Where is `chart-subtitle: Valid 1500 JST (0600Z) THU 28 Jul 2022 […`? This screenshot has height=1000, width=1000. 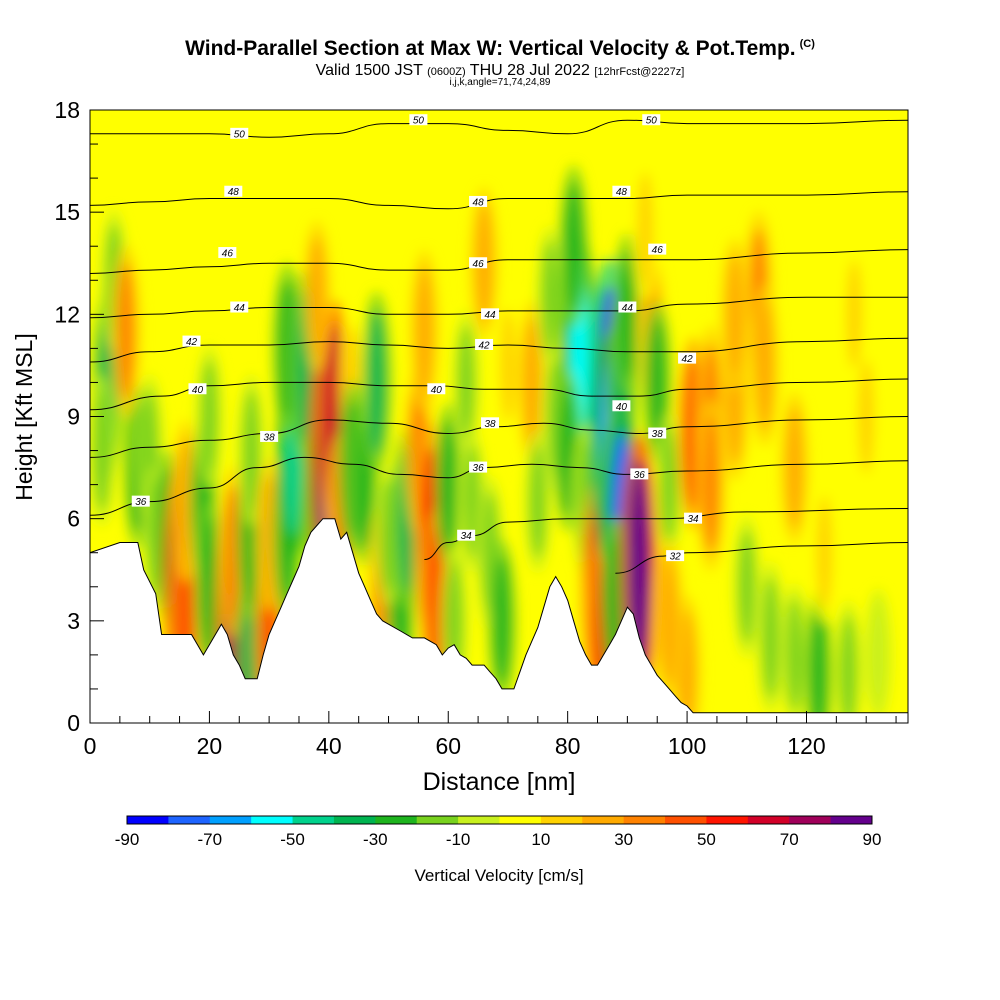
chart-subtitle: Valid 1500 JST (0600Z) THU 28 Jul 2022 [… is located at coordinates (500, 70).